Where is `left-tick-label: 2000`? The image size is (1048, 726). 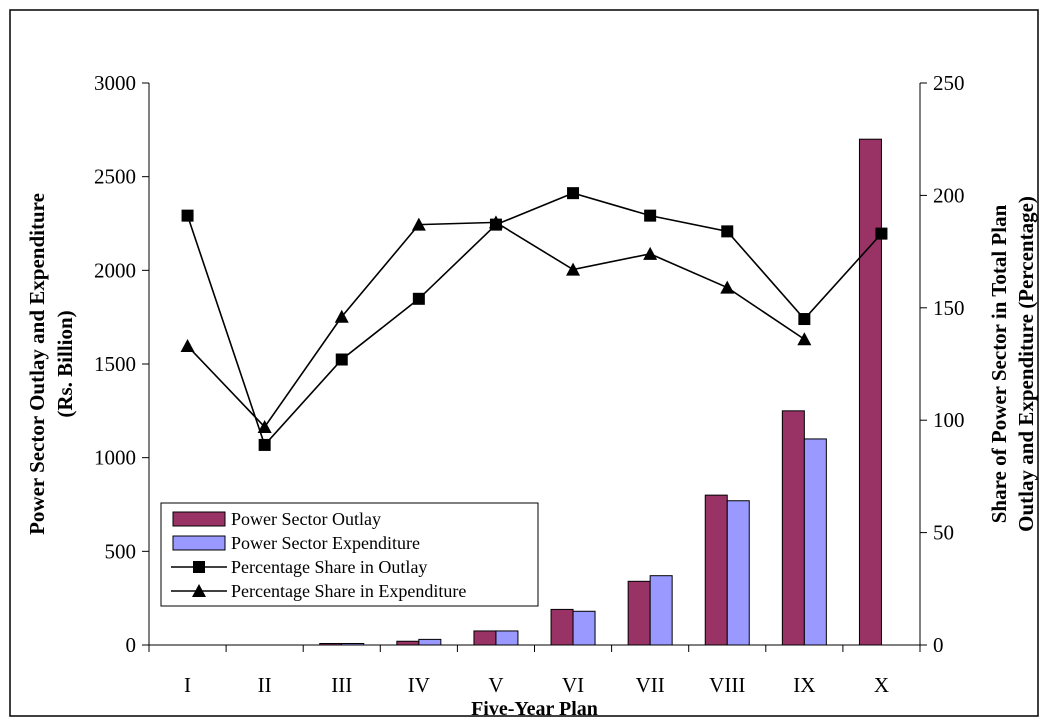
left-tick-label: 2000 is located at coordinates (115, 270).